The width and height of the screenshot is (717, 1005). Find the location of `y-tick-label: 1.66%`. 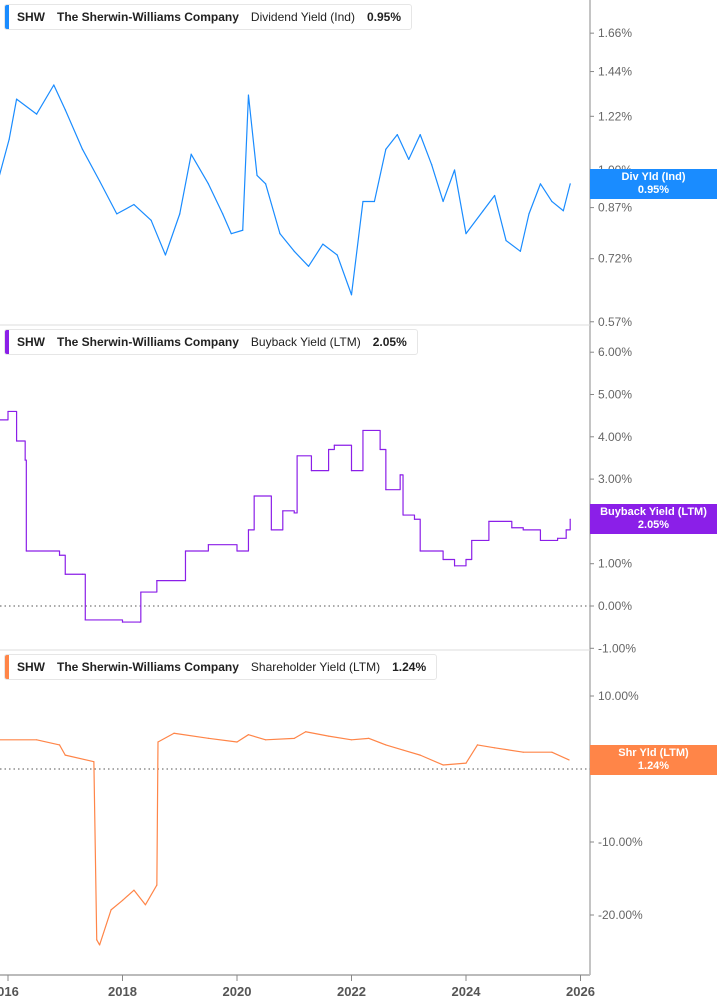

y-tick-label: 1.66% is located at coordinates (615, 33).